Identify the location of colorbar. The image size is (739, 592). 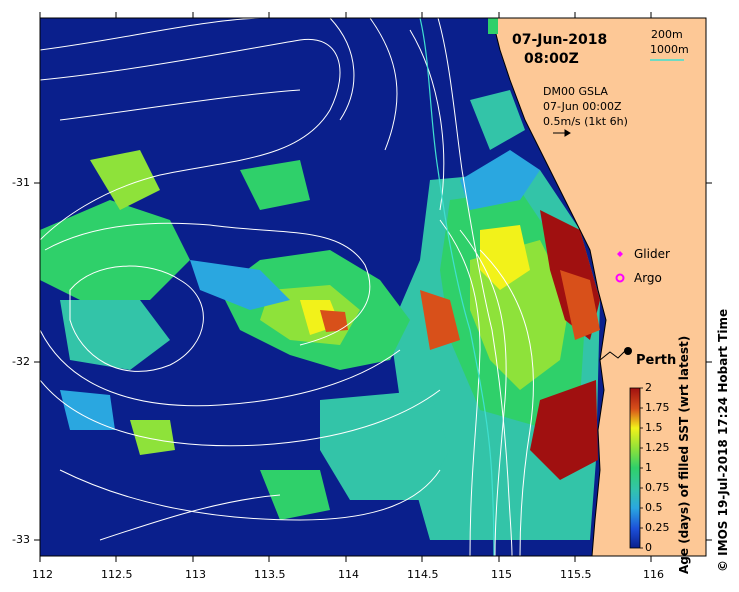
(635, 468).